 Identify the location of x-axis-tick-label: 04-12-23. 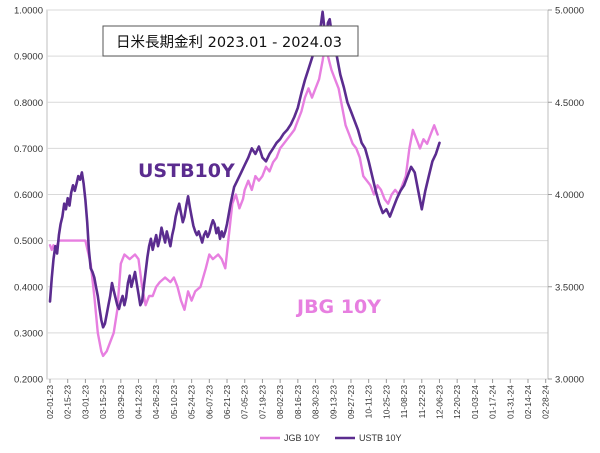
(139, 402).